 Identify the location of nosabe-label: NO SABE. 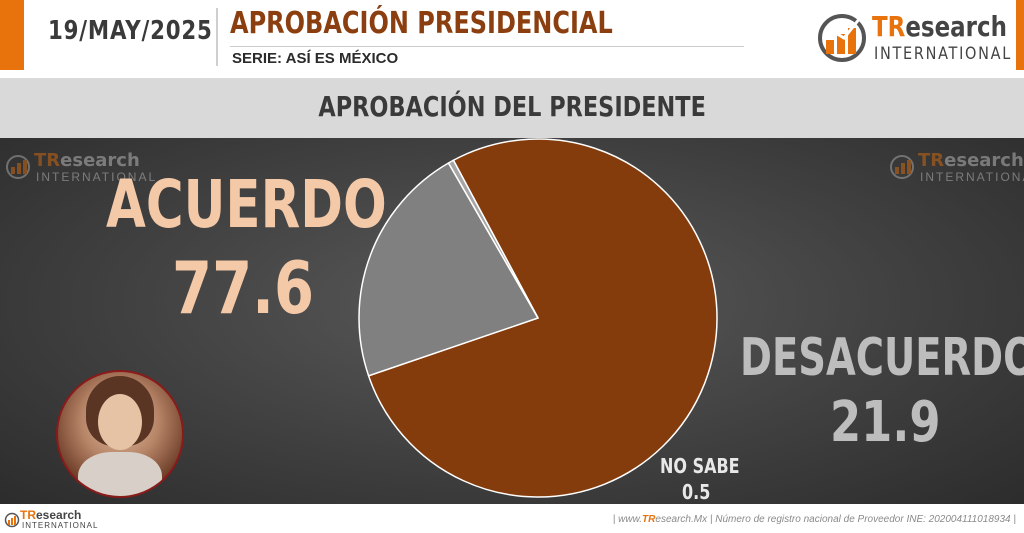
(700, 466).